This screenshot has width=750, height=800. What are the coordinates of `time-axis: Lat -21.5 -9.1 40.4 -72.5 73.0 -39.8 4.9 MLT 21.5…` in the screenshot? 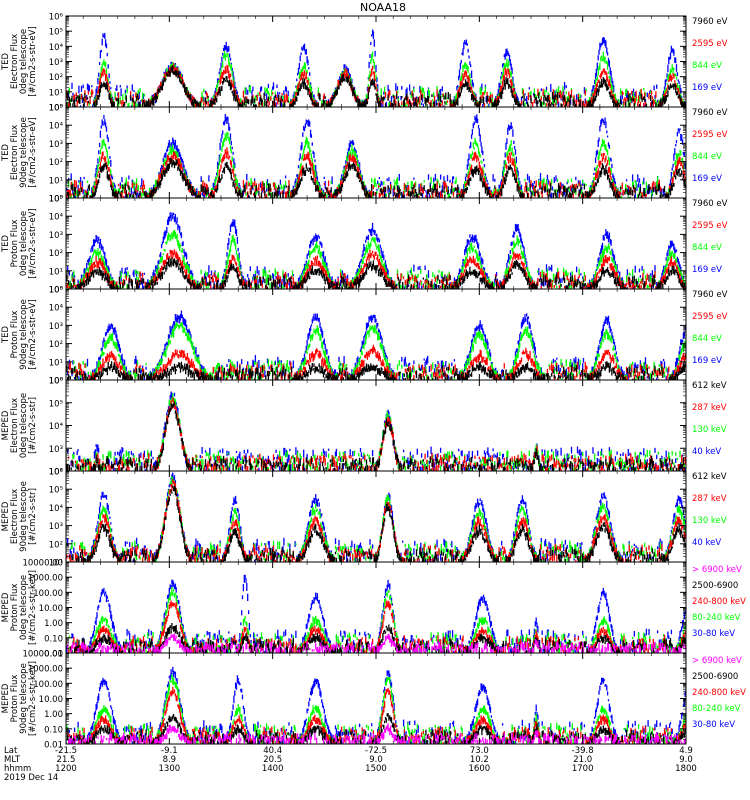 It's located at (350, 764).